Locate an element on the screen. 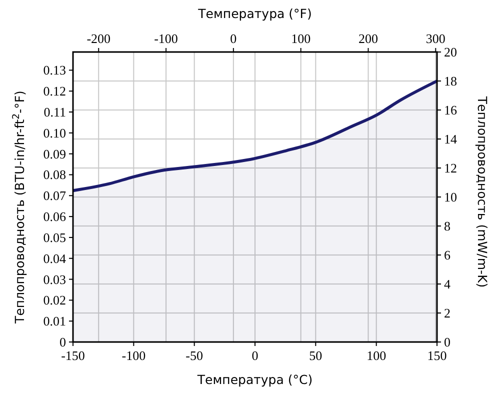  x-axis-title: Температура (°C) is located at coordinates (254, 379).